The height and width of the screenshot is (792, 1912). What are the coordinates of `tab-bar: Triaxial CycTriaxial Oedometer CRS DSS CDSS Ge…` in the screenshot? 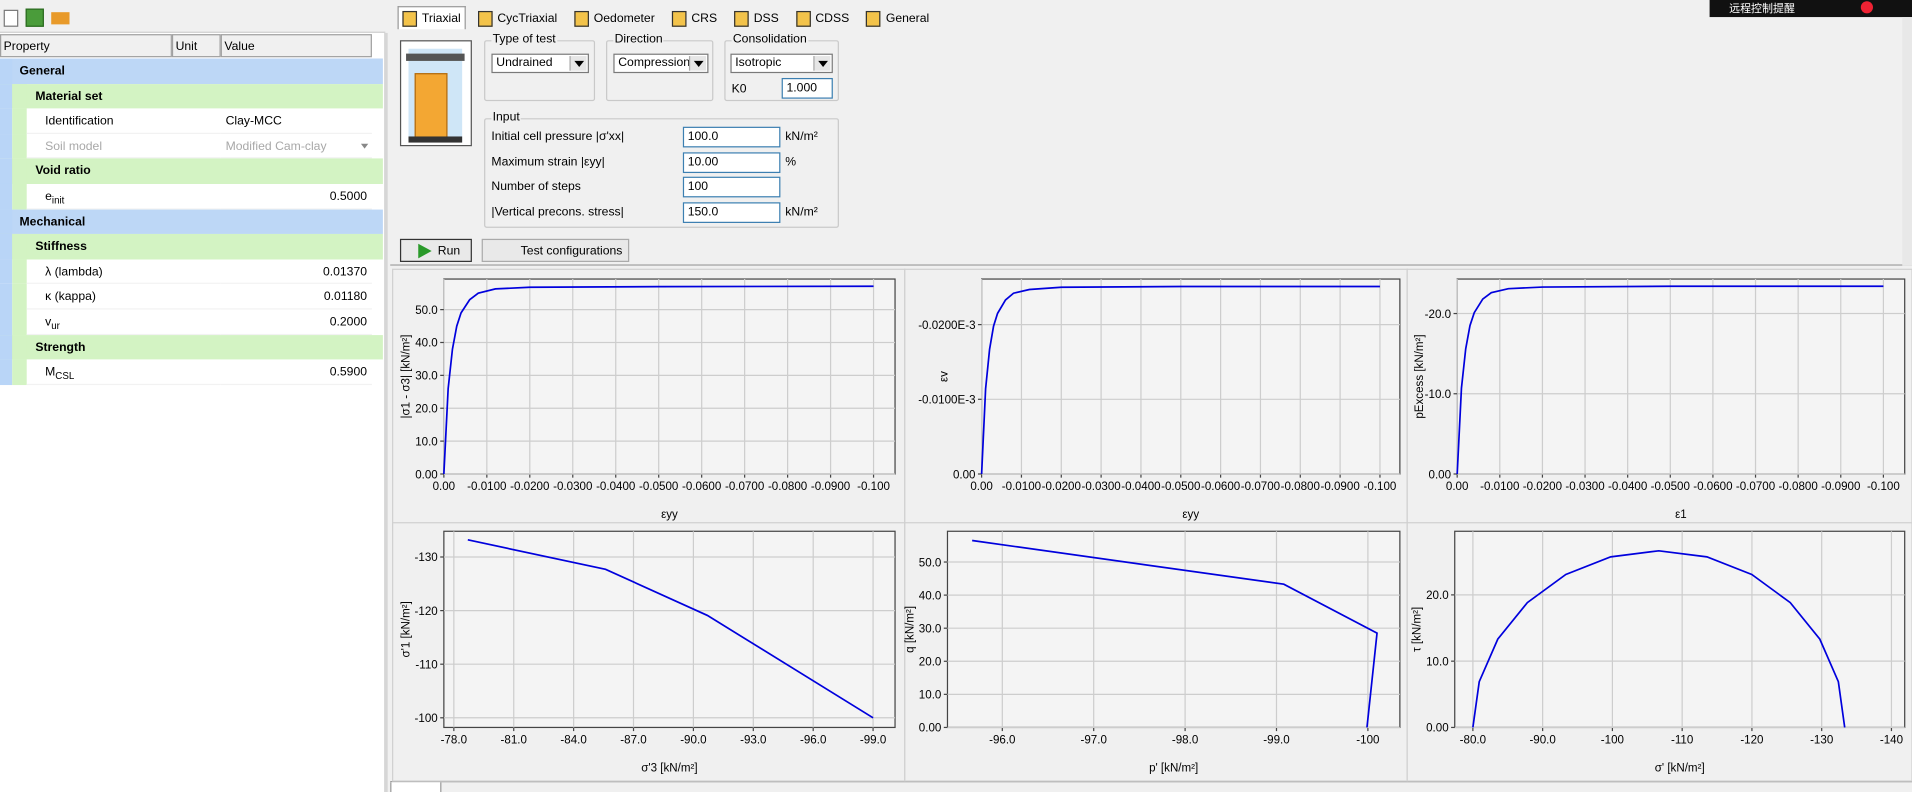 It's located at (666, 18).